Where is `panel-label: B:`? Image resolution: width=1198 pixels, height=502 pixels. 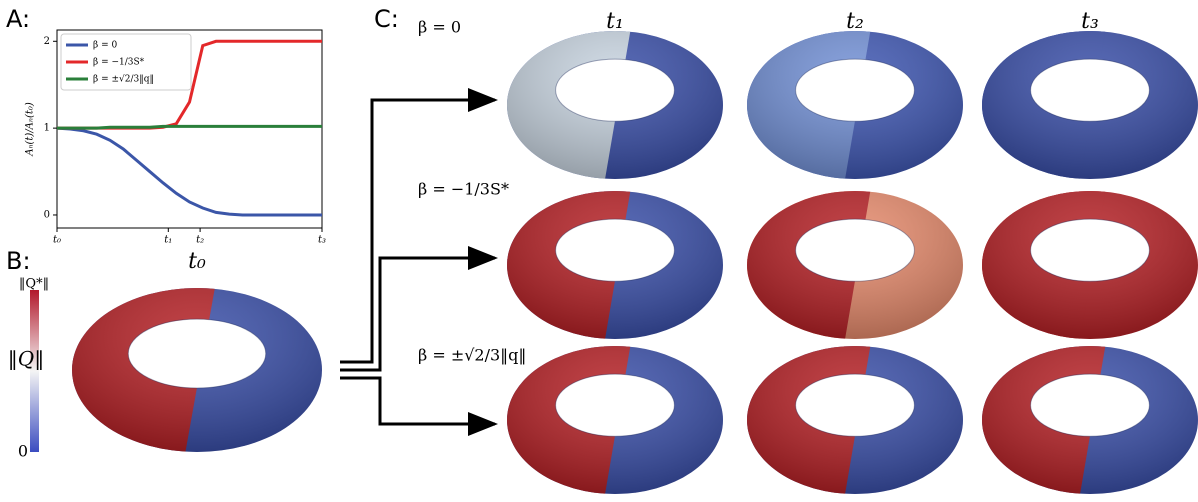
panel-label: B: is located at coordinates (18, 261).